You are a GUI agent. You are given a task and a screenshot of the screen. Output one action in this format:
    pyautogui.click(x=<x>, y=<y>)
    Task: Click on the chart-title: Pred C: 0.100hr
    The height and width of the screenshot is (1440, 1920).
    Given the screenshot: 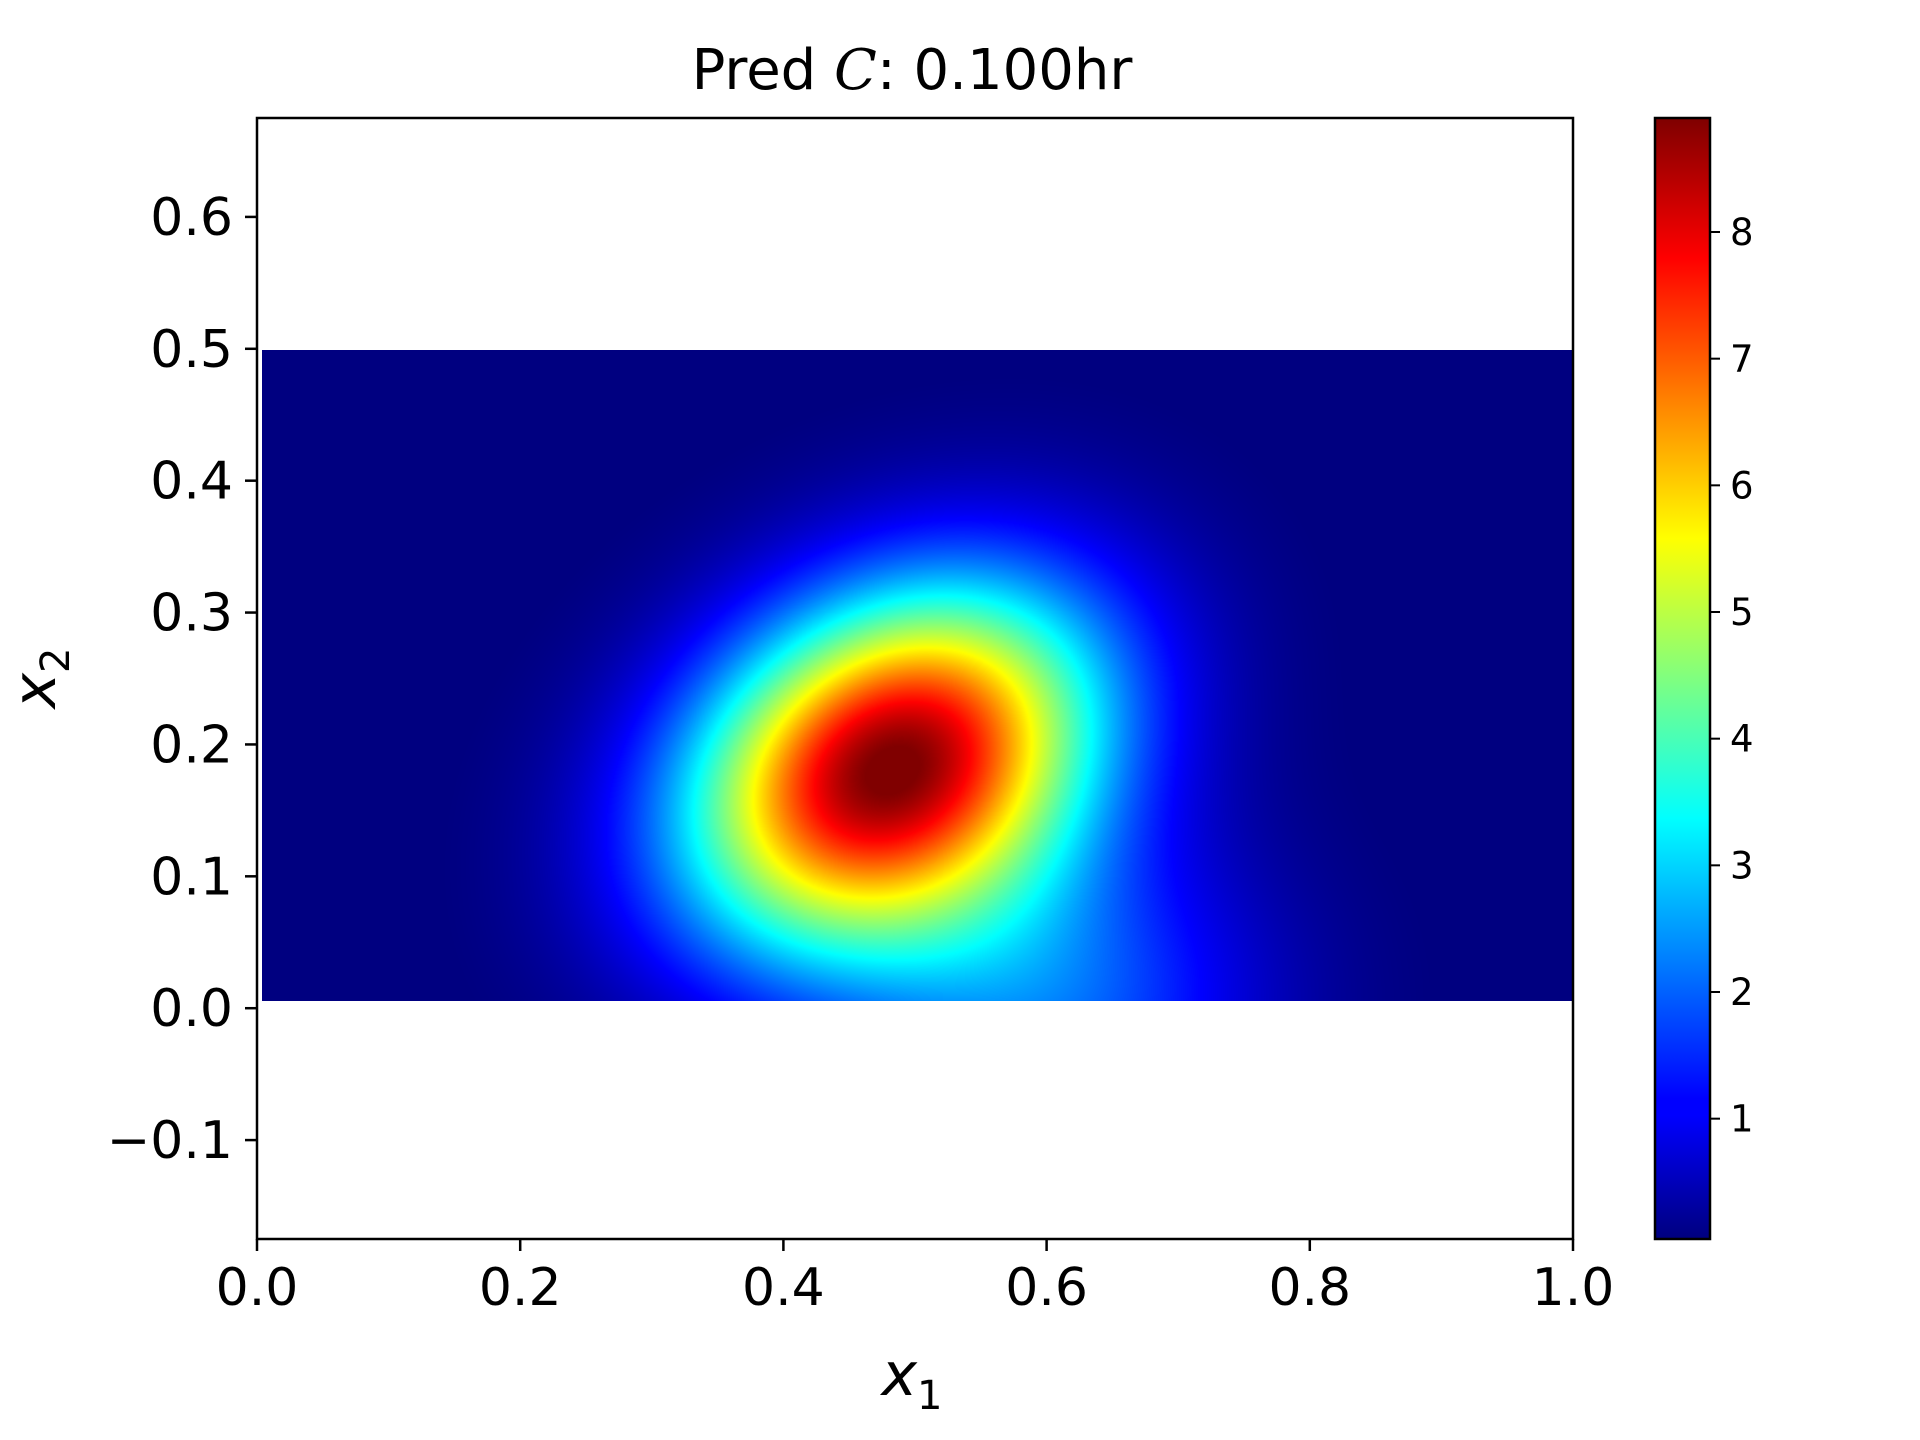 What is the action you would take?
    pyautogui.click(x=913, y=70)
    